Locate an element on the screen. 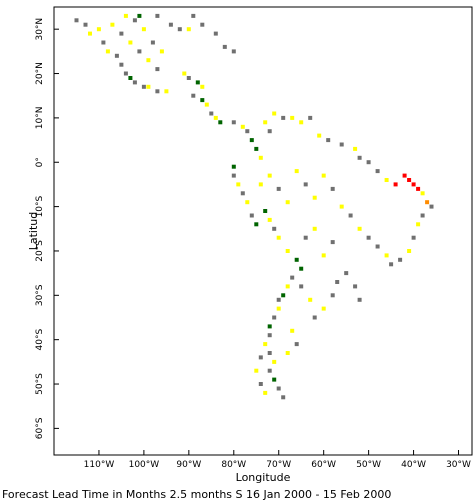  latitude-tick-label: 0° is located at coordinates (40, 162).